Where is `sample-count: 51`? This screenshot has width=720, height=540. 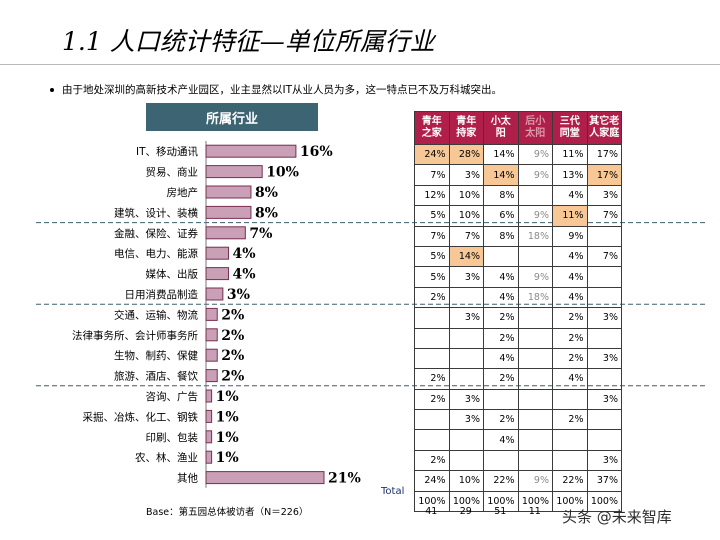
sample-count: 51 is located at coordinates (500, 511).